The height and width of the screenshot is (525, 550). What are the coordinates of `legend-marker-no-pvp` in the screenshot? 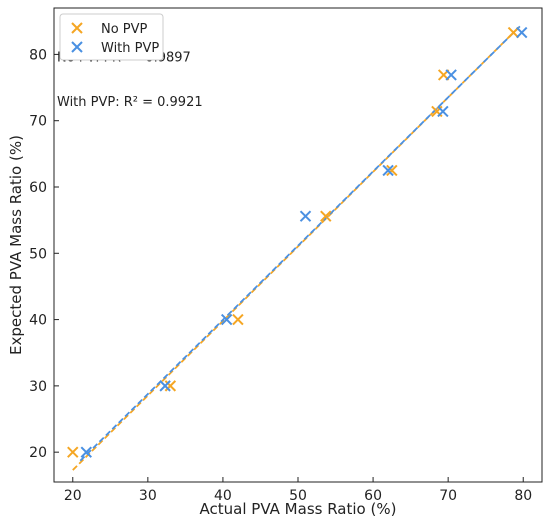 It's located at (77, 28).